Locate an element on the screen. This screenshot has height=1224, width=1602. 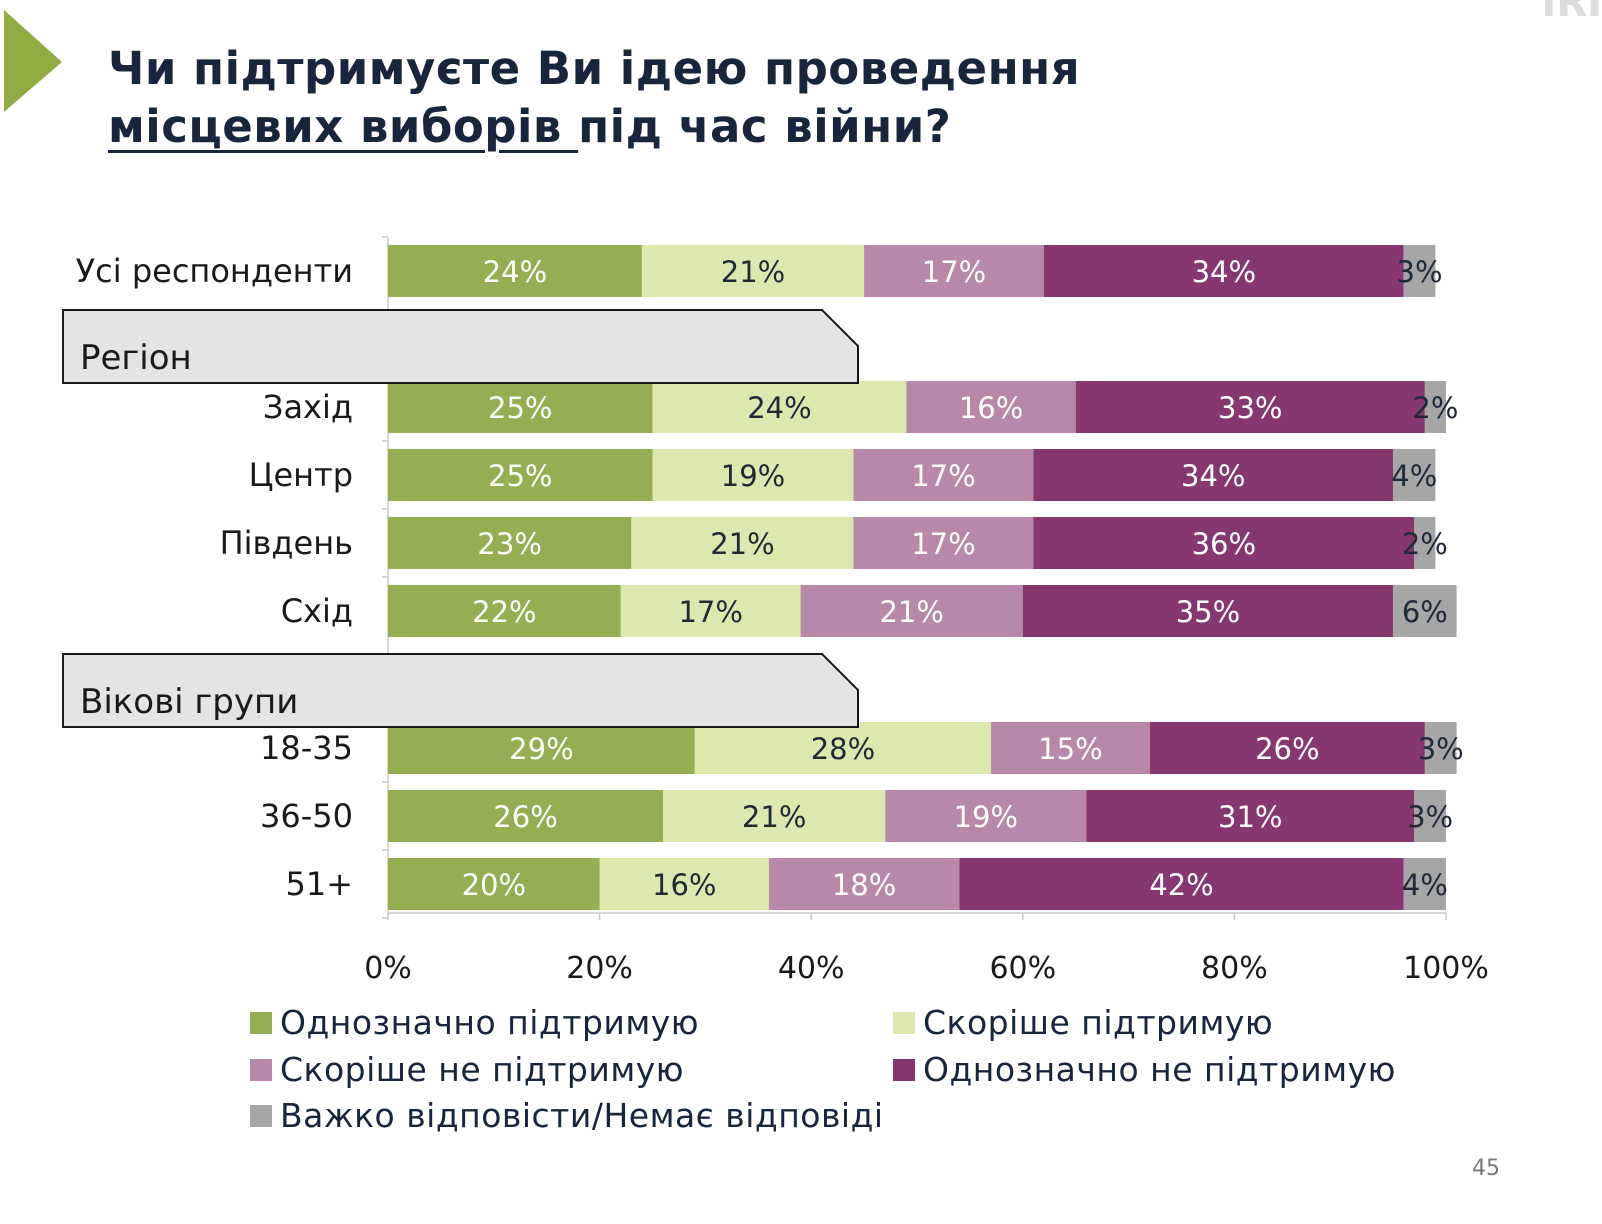
data-label: 20% is located at coordinates (494, 885).